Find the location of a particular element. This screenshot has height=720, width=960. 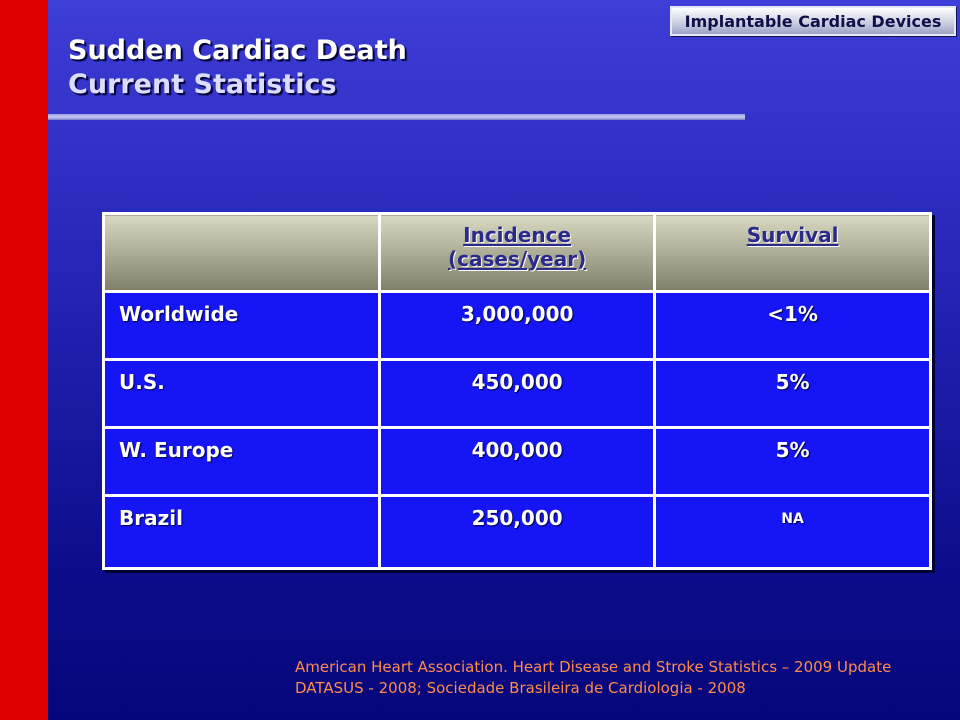

row-region: Brazil is located at coordinates (241, 532).